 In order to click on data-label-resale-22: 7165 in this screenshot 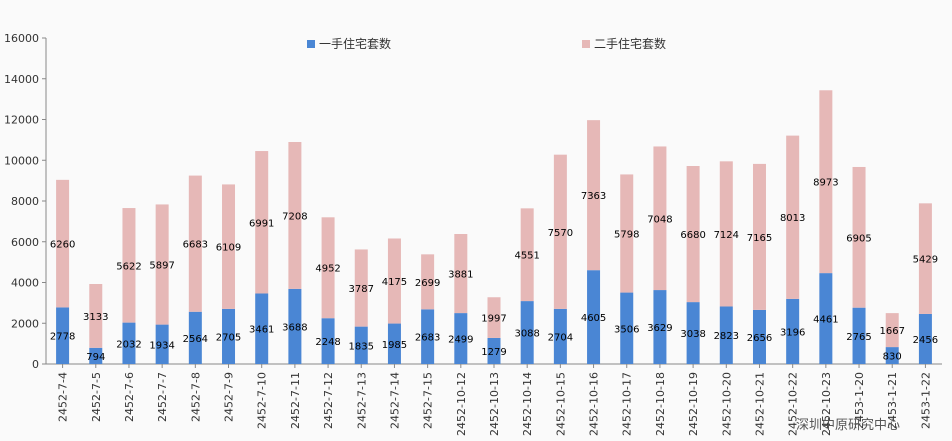, I will do `click(759, 238)`.